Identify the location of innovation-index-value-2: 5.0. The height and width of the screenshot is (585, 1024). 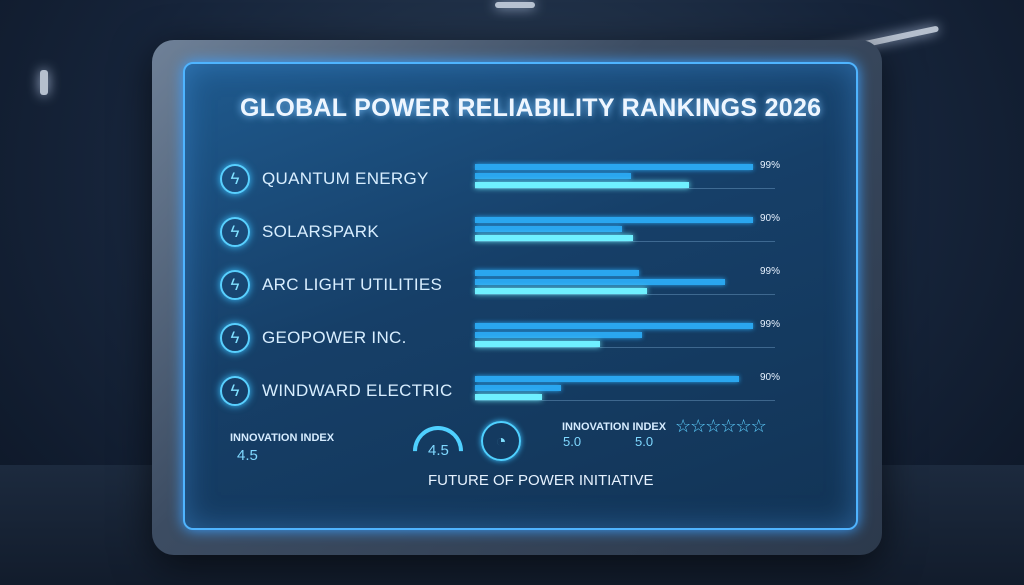
(572, 441).